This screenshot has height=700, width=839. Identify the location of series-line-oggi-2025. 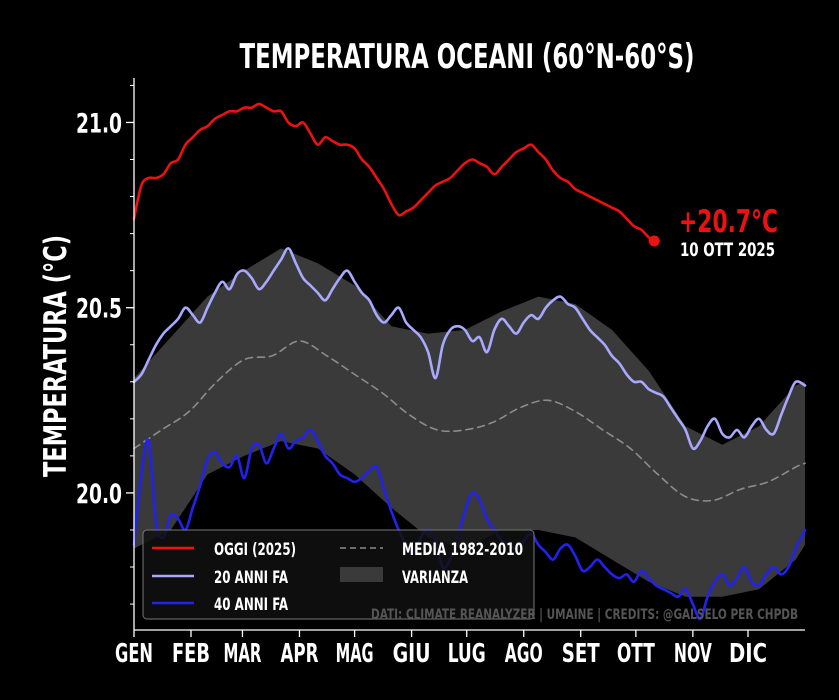
(394, 172).